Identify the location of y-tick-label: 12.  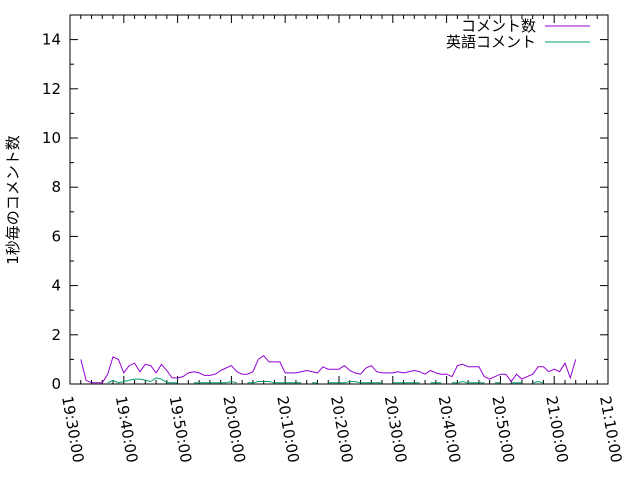
(51, 89).